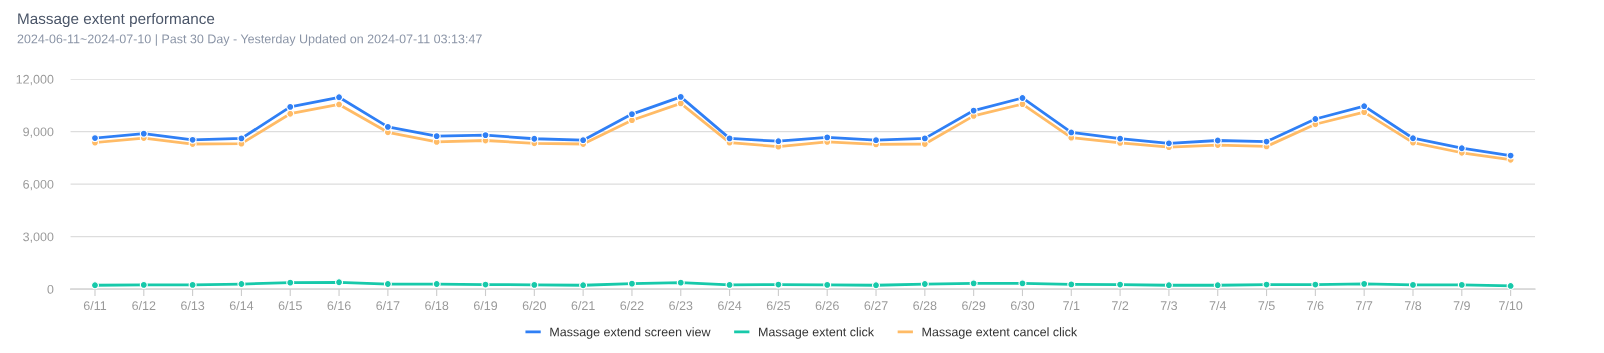  I want to click on x-tick-label: 6/20, so click(534, 305).